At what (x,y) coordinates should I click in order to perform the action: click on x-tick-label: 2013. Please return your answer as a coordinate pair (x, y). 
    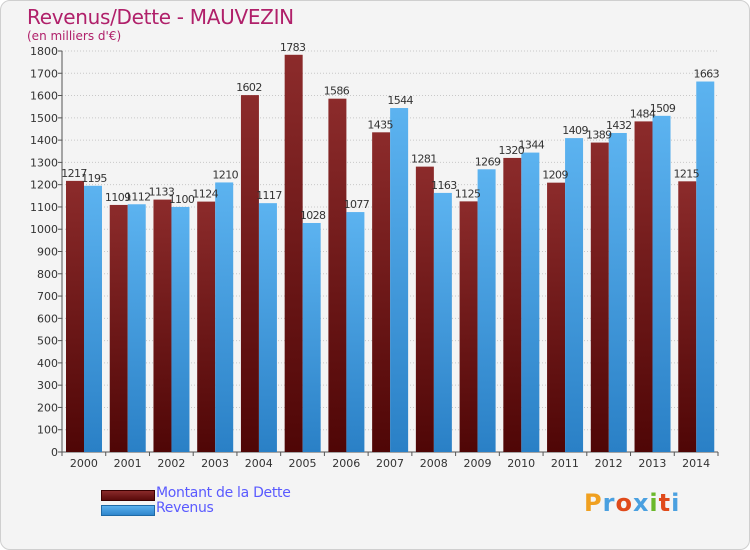
    Looking at the image, I should click on (652, 463).